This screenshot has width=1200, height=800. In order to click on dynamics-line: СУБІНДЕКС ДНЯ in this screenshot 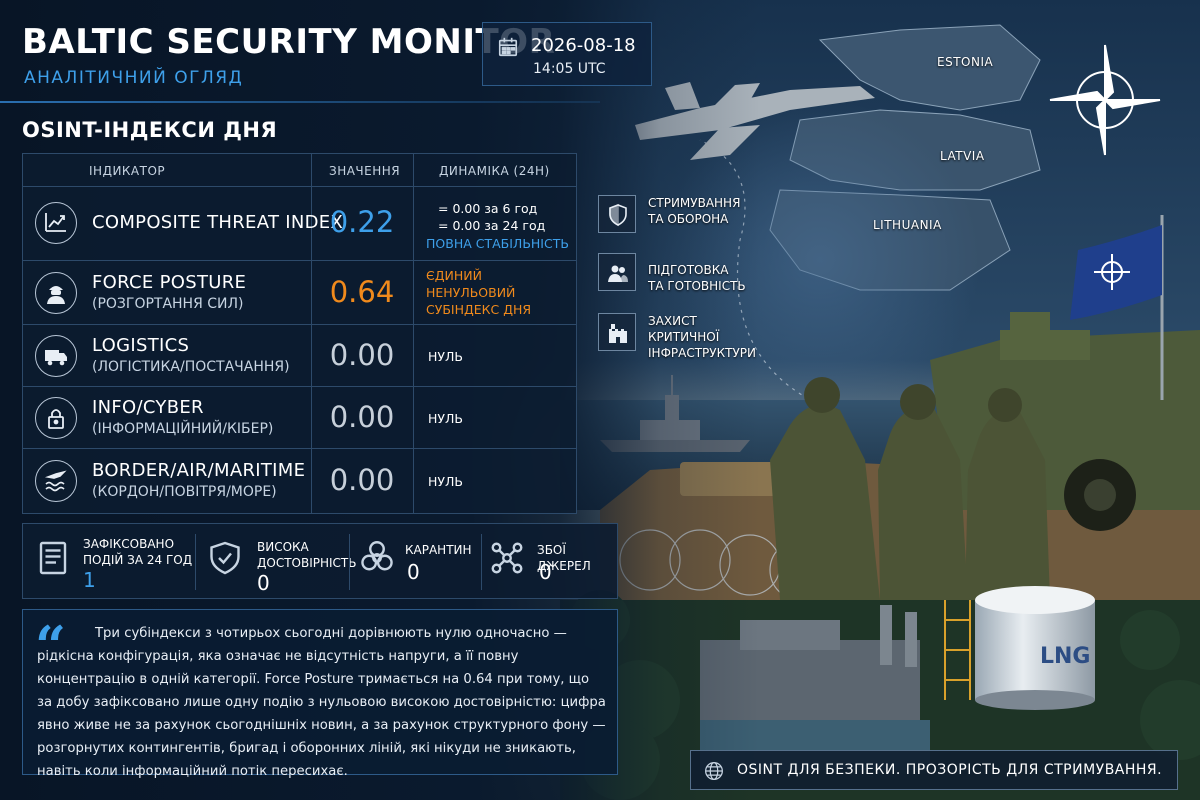, I will do `click(479, 309)`.